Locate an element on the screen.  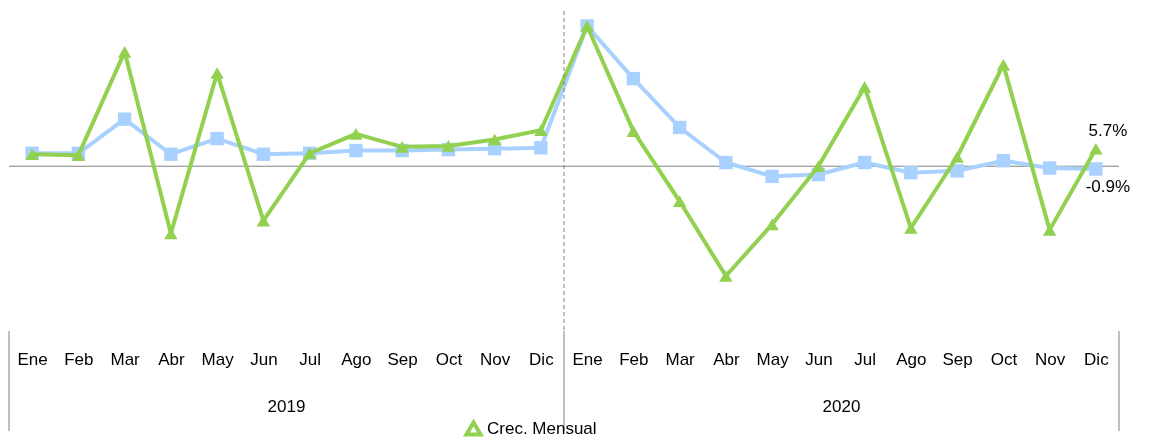
data-label: -0.9% is located at coordinates (1108, 186).